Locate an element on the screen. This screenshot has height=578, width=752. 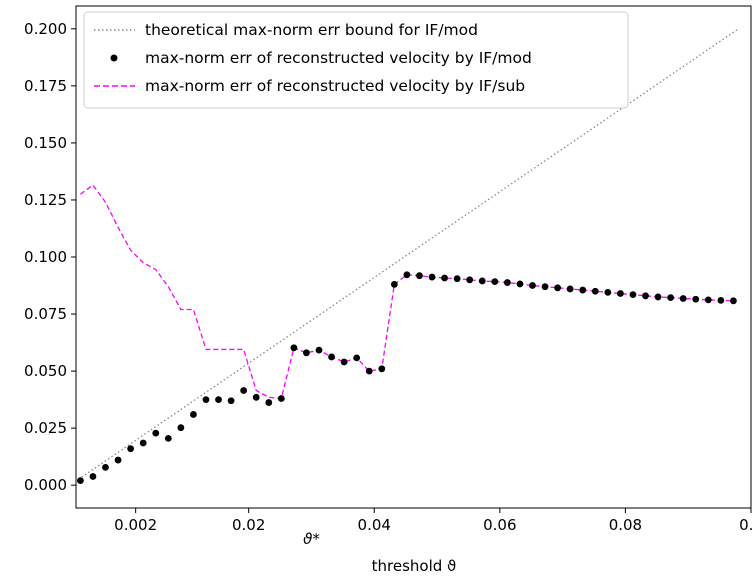
x-annotation-label: ϑ* is located at coordinates (311, 539).